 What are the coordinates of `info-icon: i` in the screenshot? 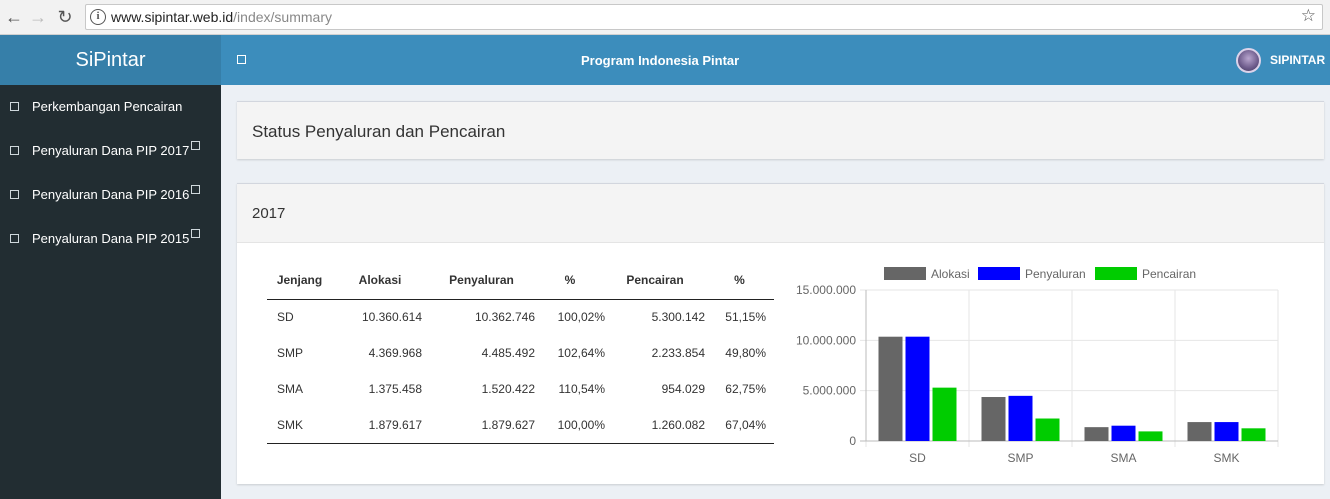 It's located at (98, 17).